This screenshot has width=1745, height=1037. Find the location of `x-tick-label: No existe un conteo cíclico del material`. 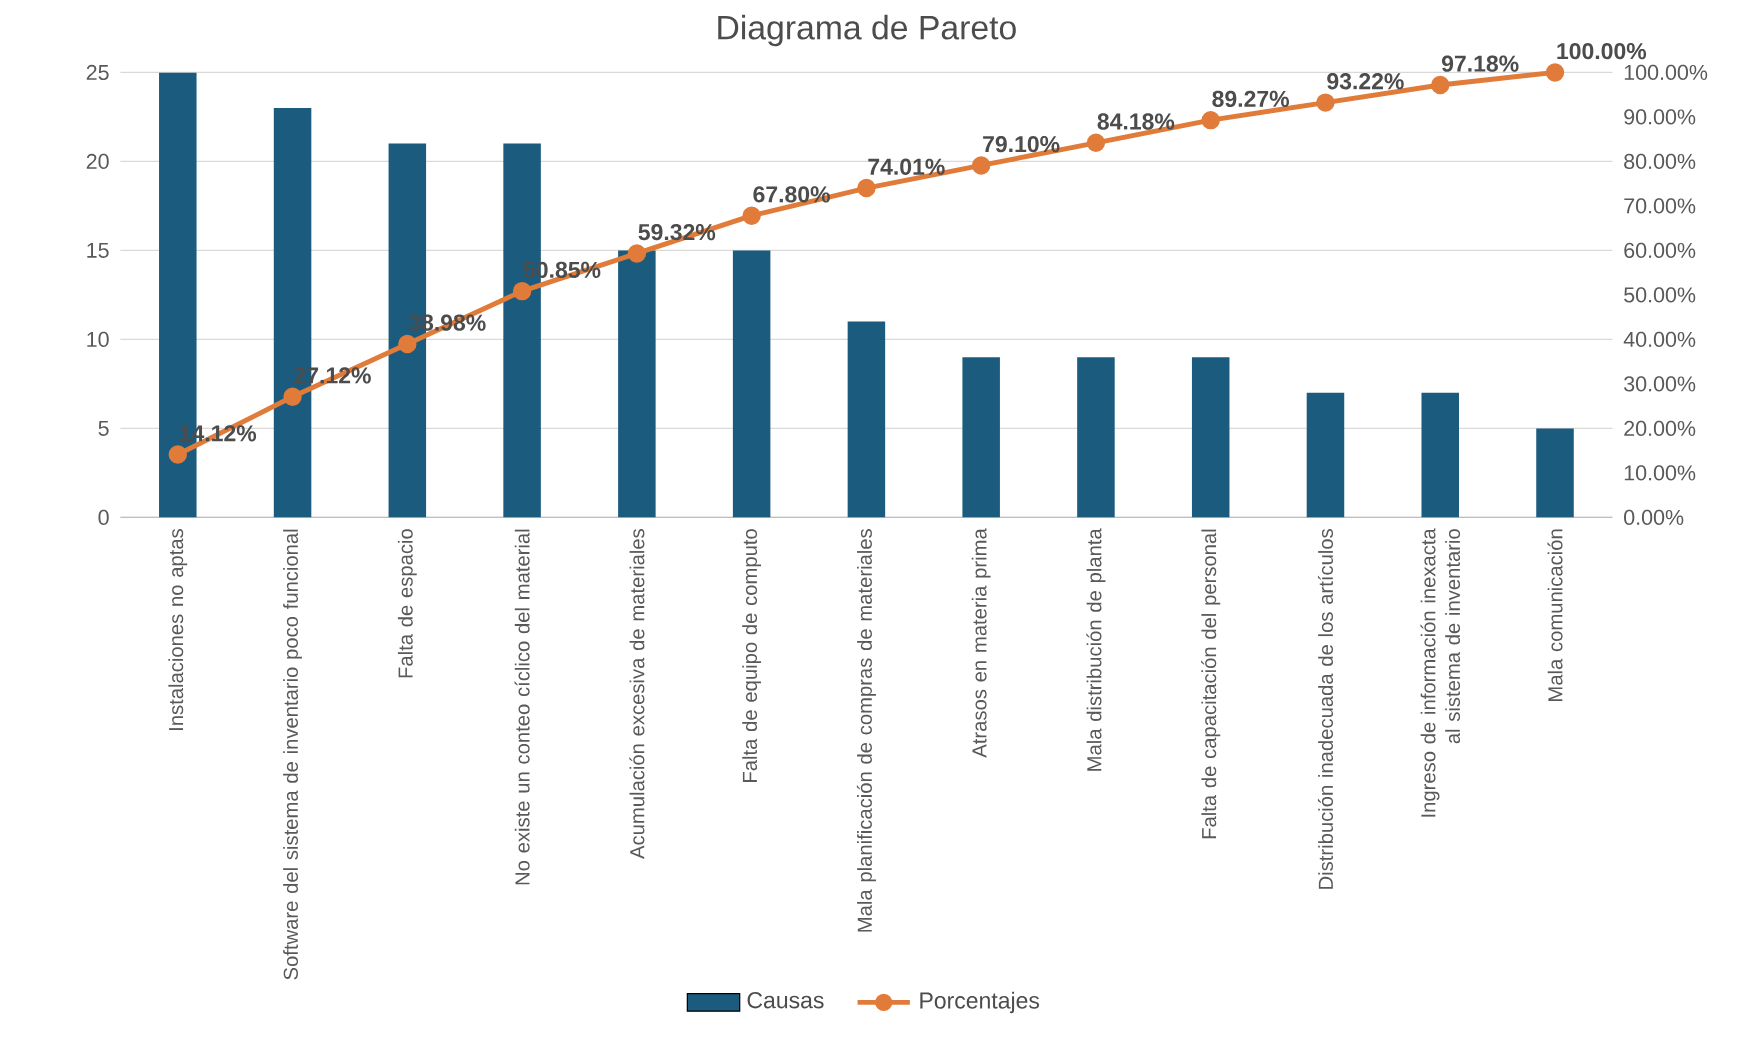

x-tick-label: No existe un conteo cíclico del material is located at coordinates (522, 707).